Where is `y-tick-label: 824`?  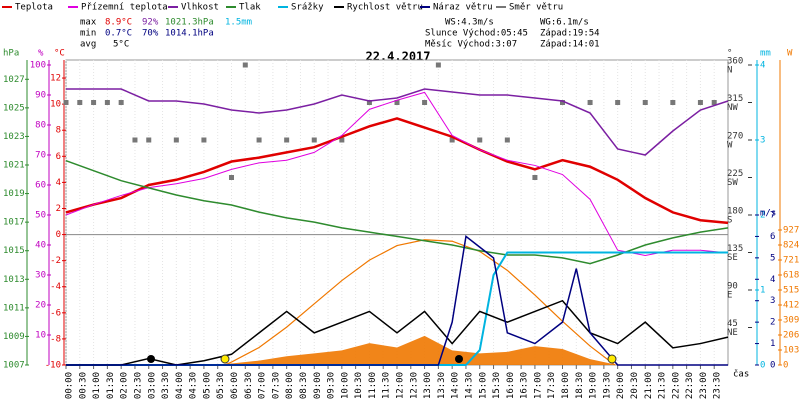
y-tick-label: 824 is located at coordinates (791, 246).